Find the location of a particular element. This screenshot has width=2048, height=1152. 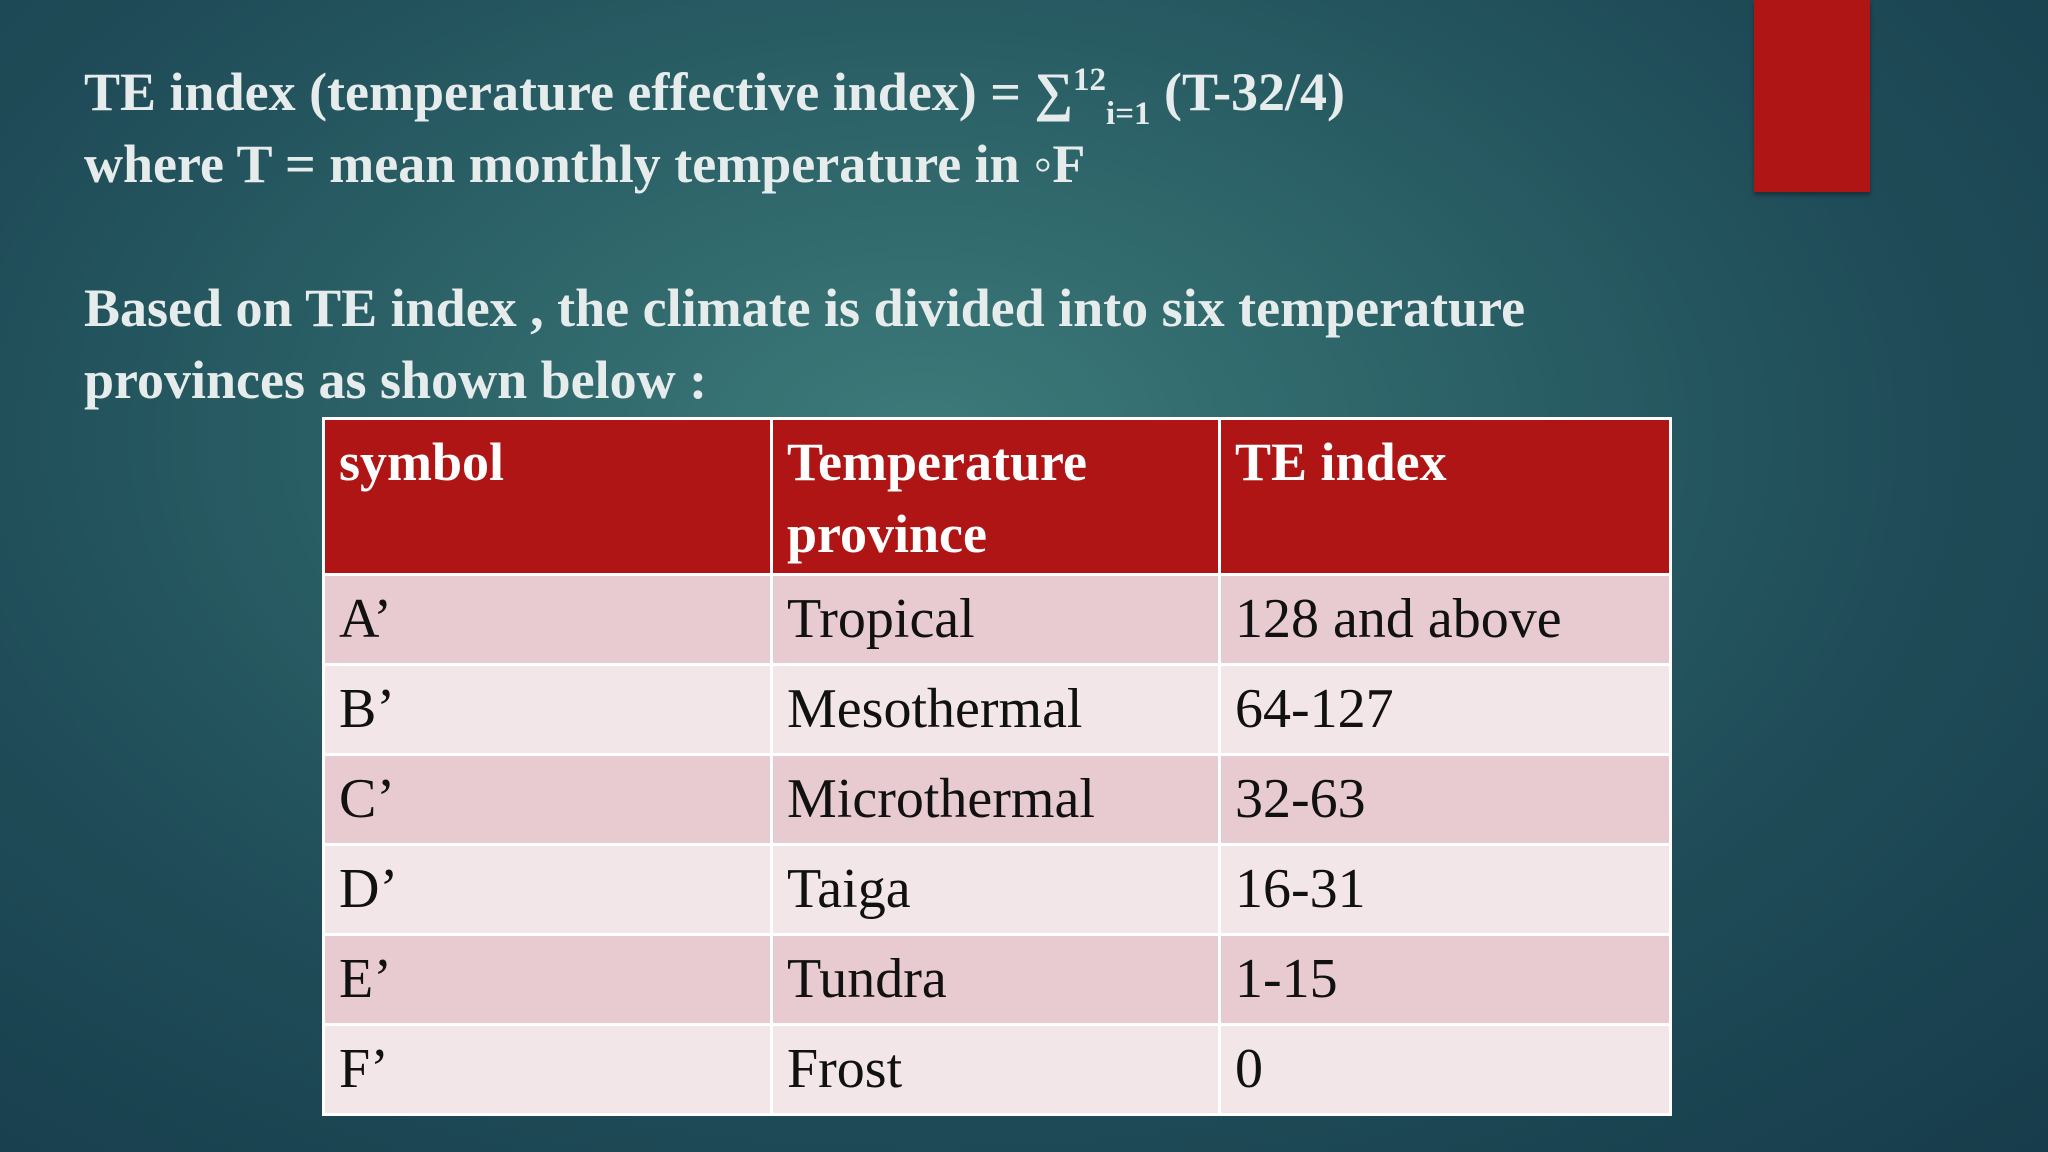

formula-tail: (T-32/4) is located at coordinates (1248, 92).